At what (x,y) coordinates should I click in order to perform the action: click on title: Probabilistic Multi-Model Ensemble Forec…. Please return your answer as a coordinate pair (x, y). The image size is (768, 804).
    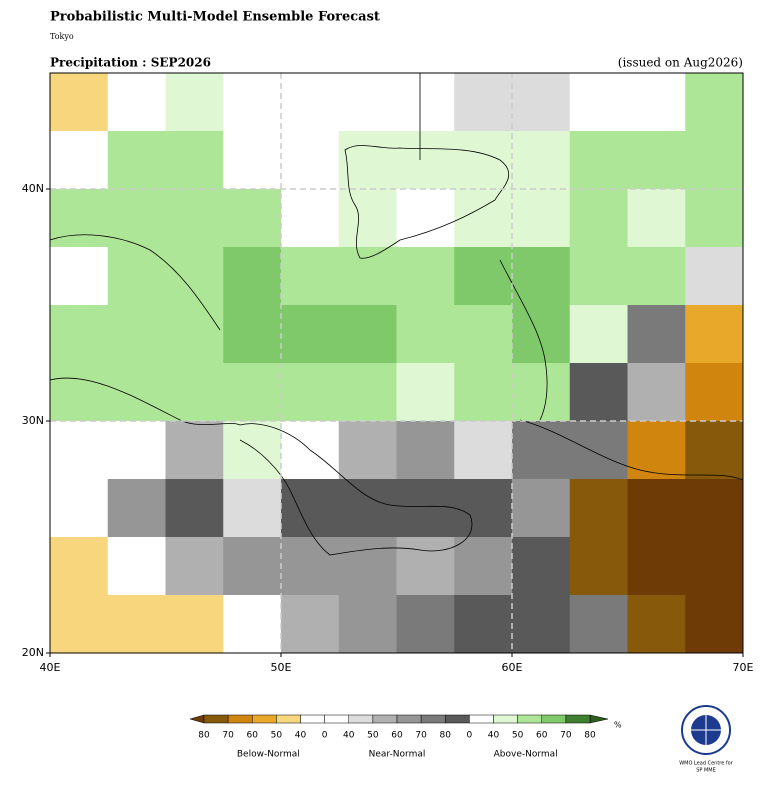
    Looking at the image, I should click on (215, 17).